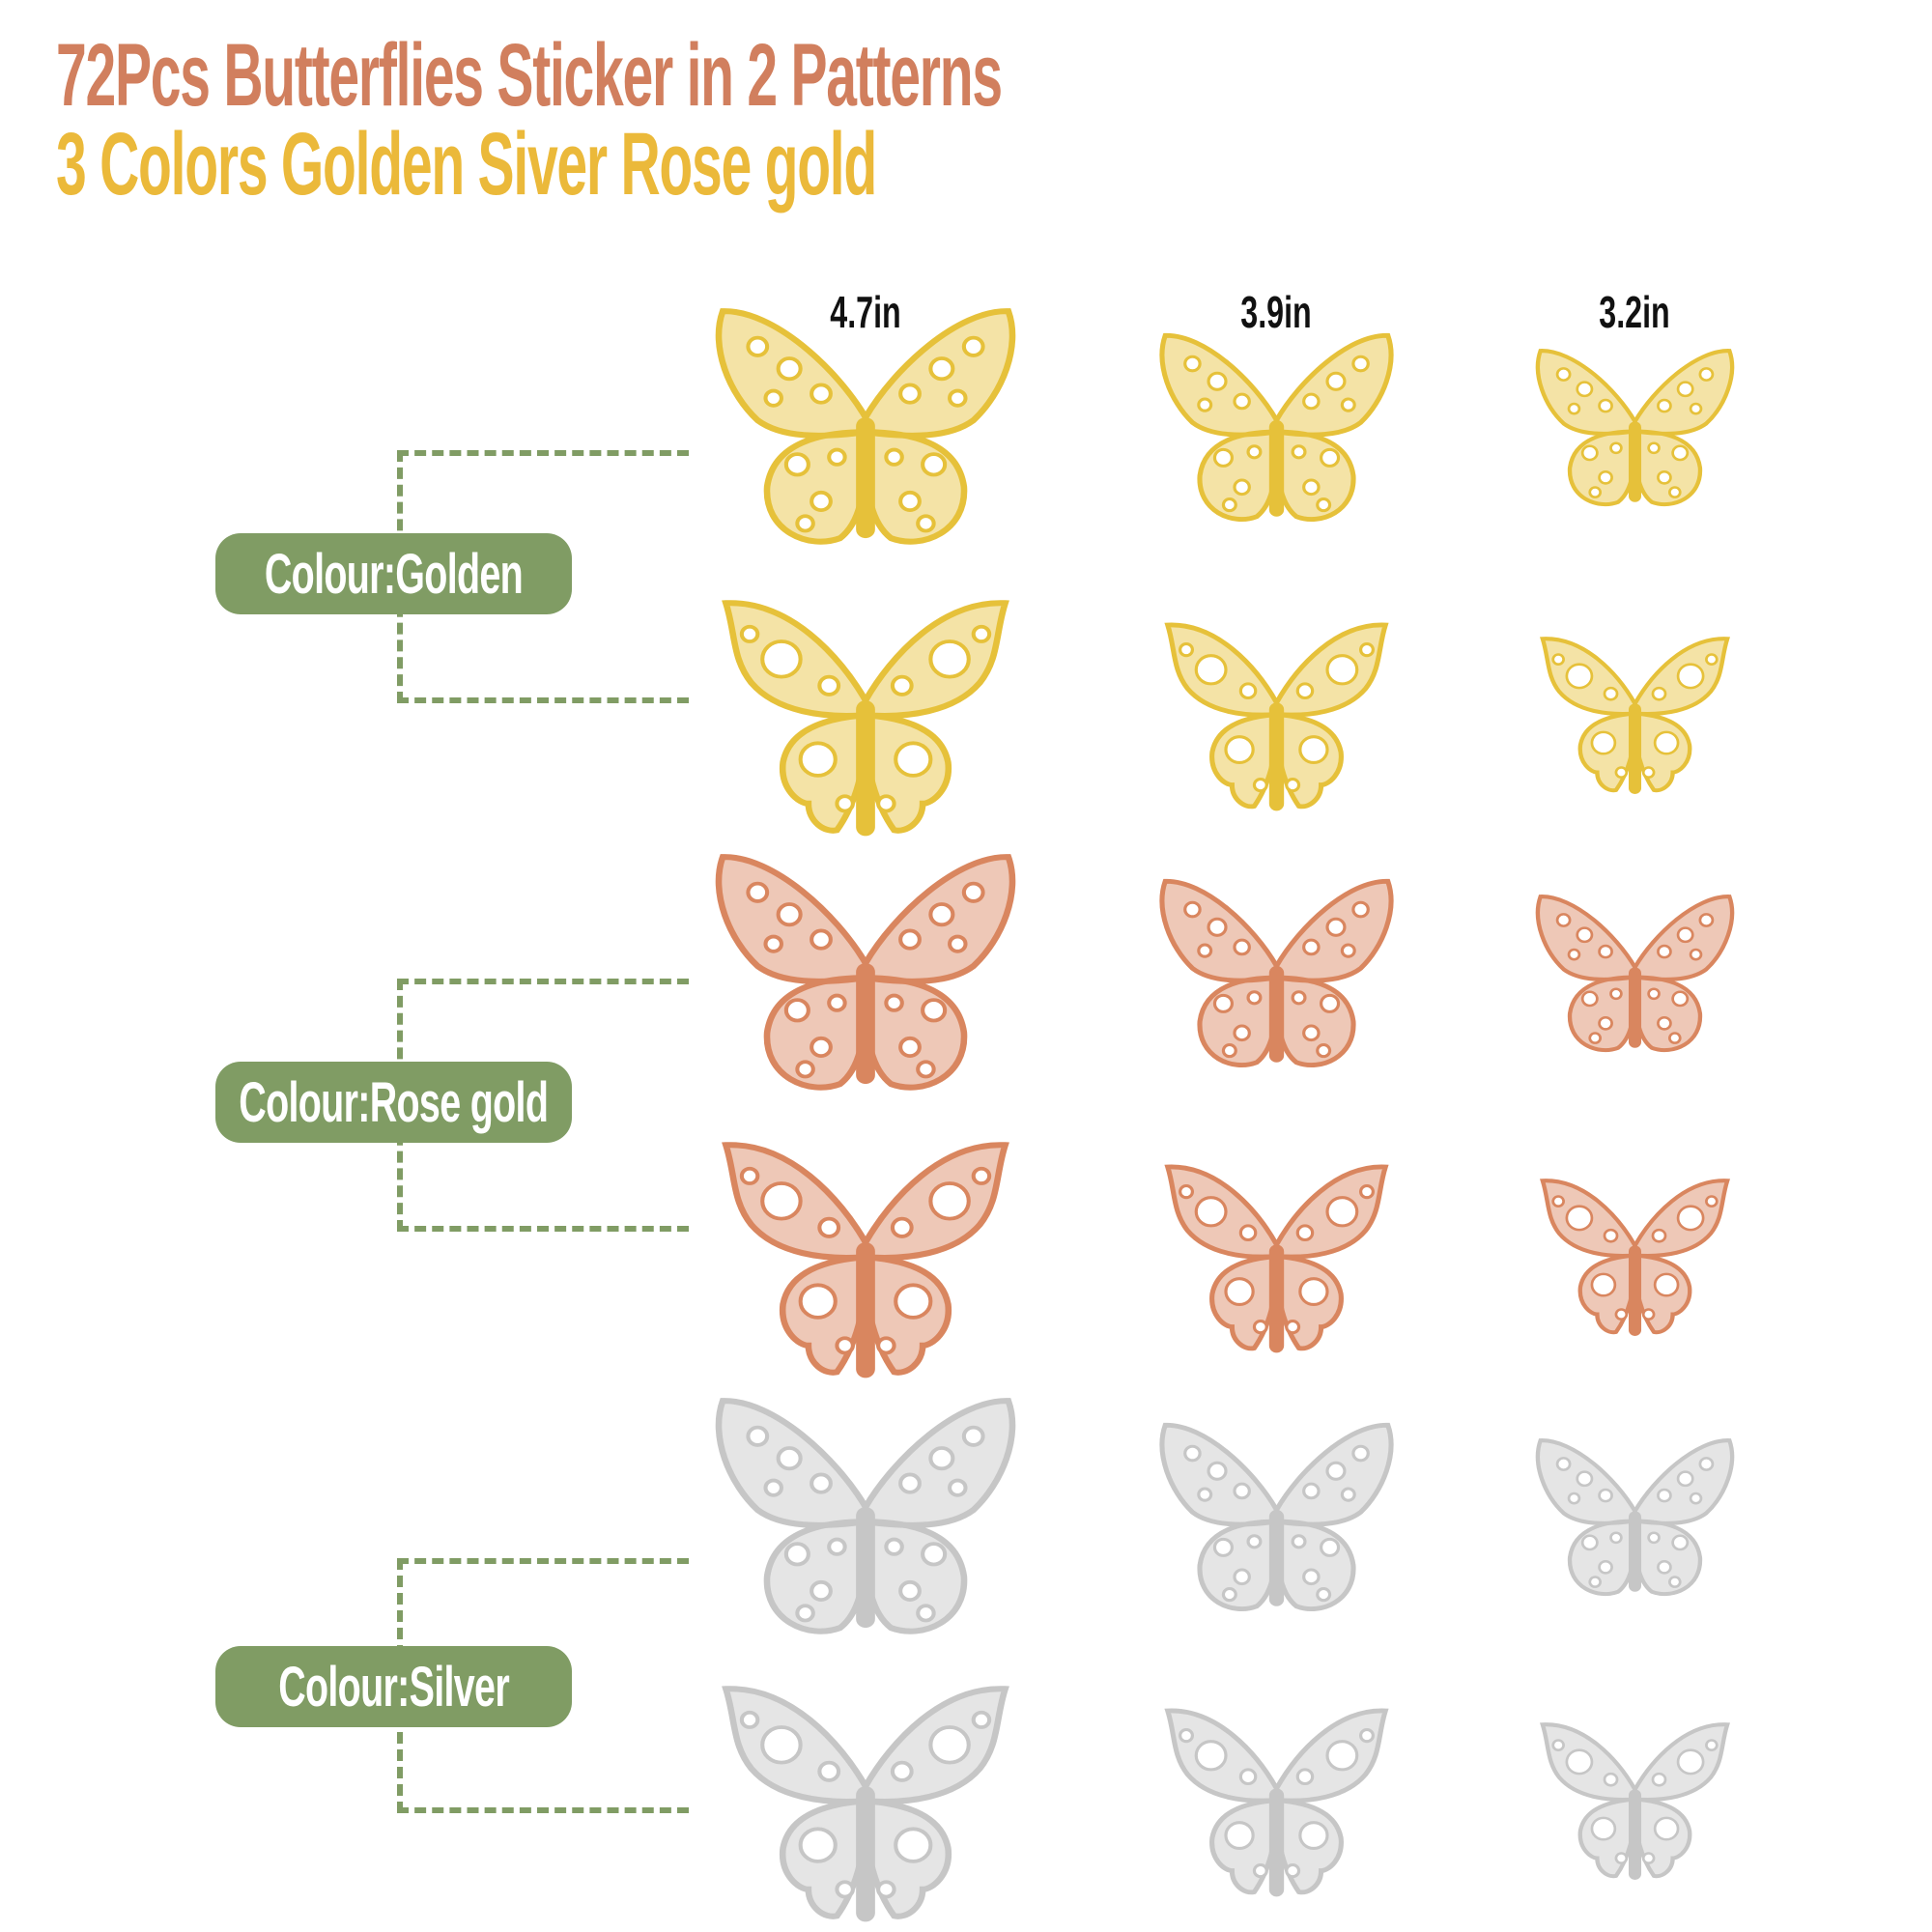 The height and width of the screenshot is (1932, 1932). I want to click on title: 72Pcs Butterflies Sticker in 2 Patterns, so click(529, 75).